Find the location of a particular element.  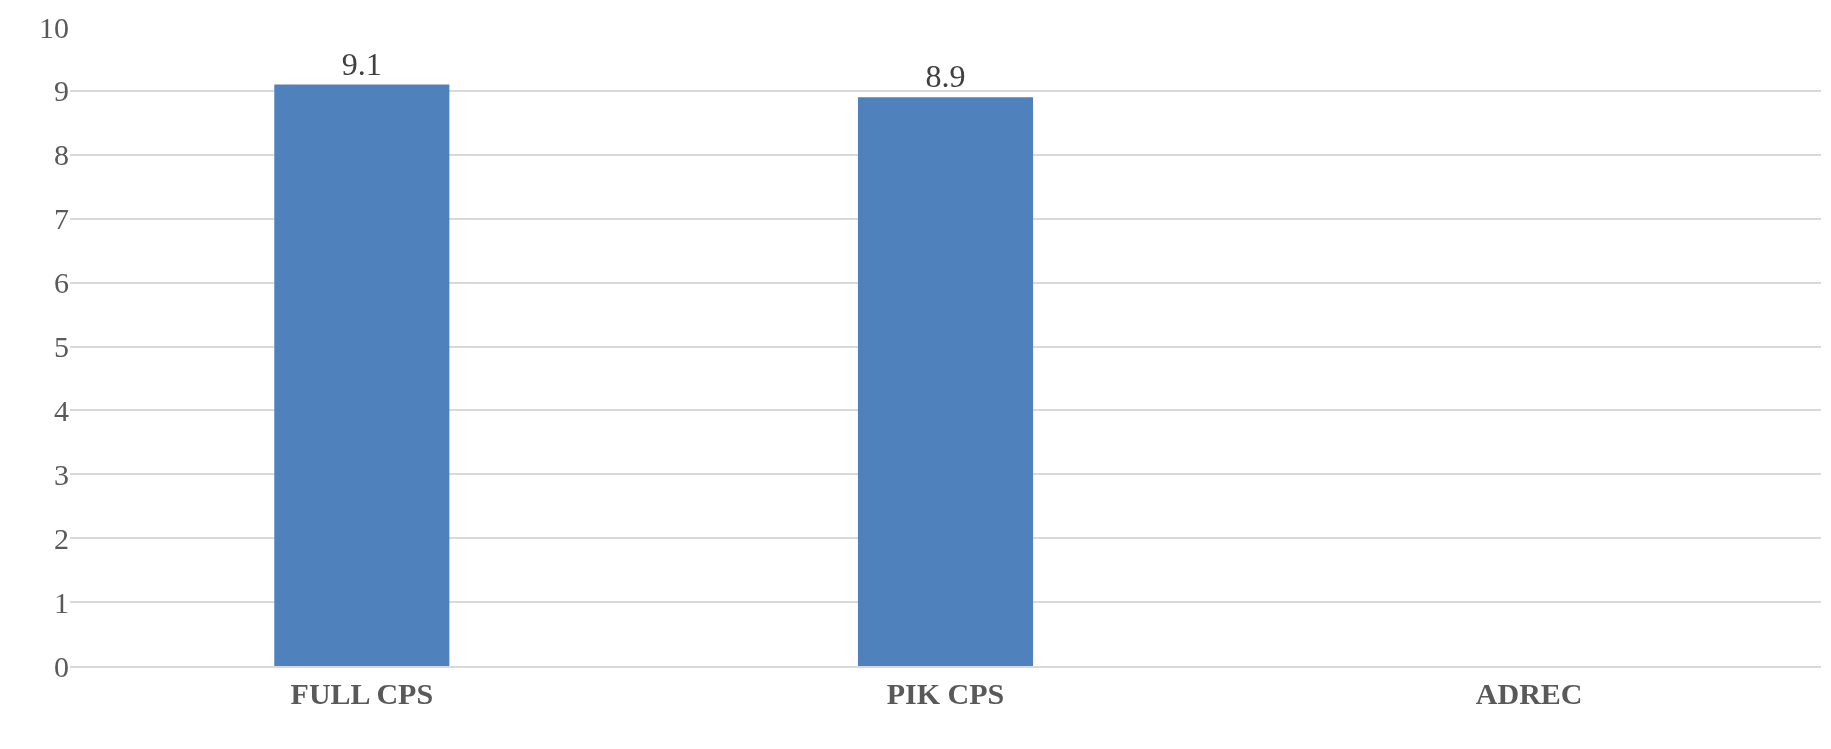

x-tick-label: ADREC is located at coordinates (1529, 693).